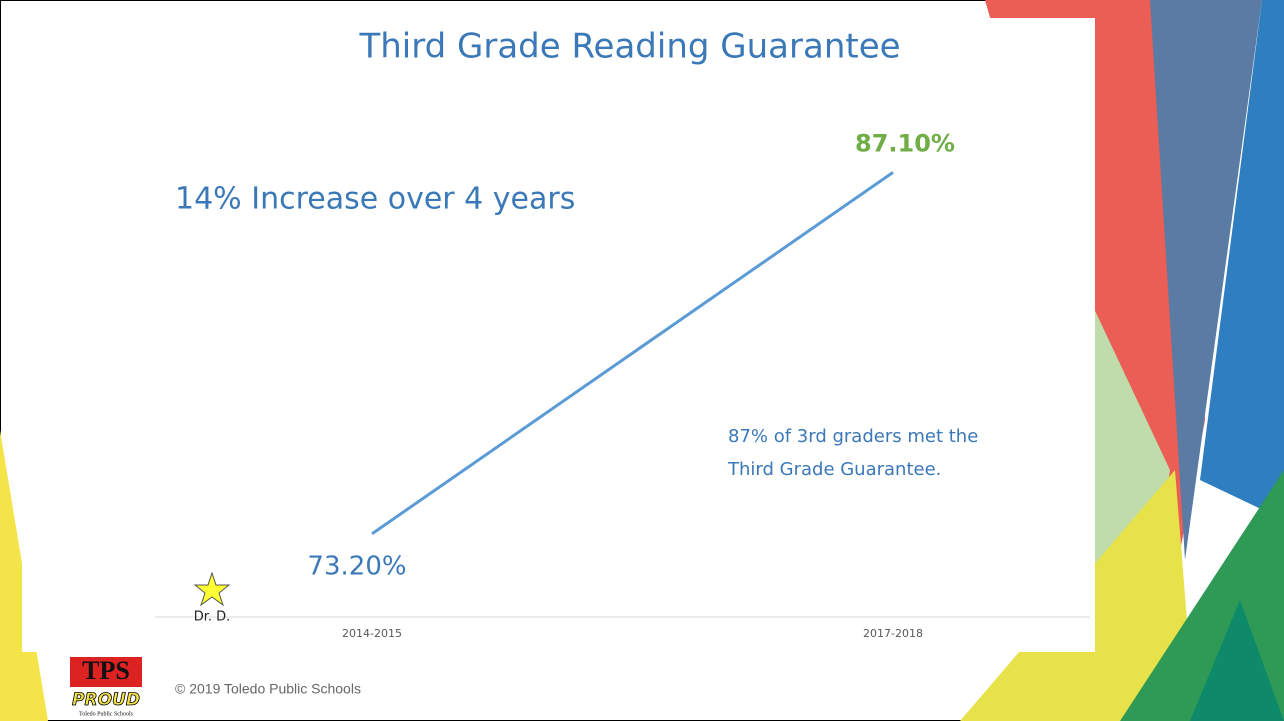  I want to click on logo-text: PROUD, so click(106, 700).